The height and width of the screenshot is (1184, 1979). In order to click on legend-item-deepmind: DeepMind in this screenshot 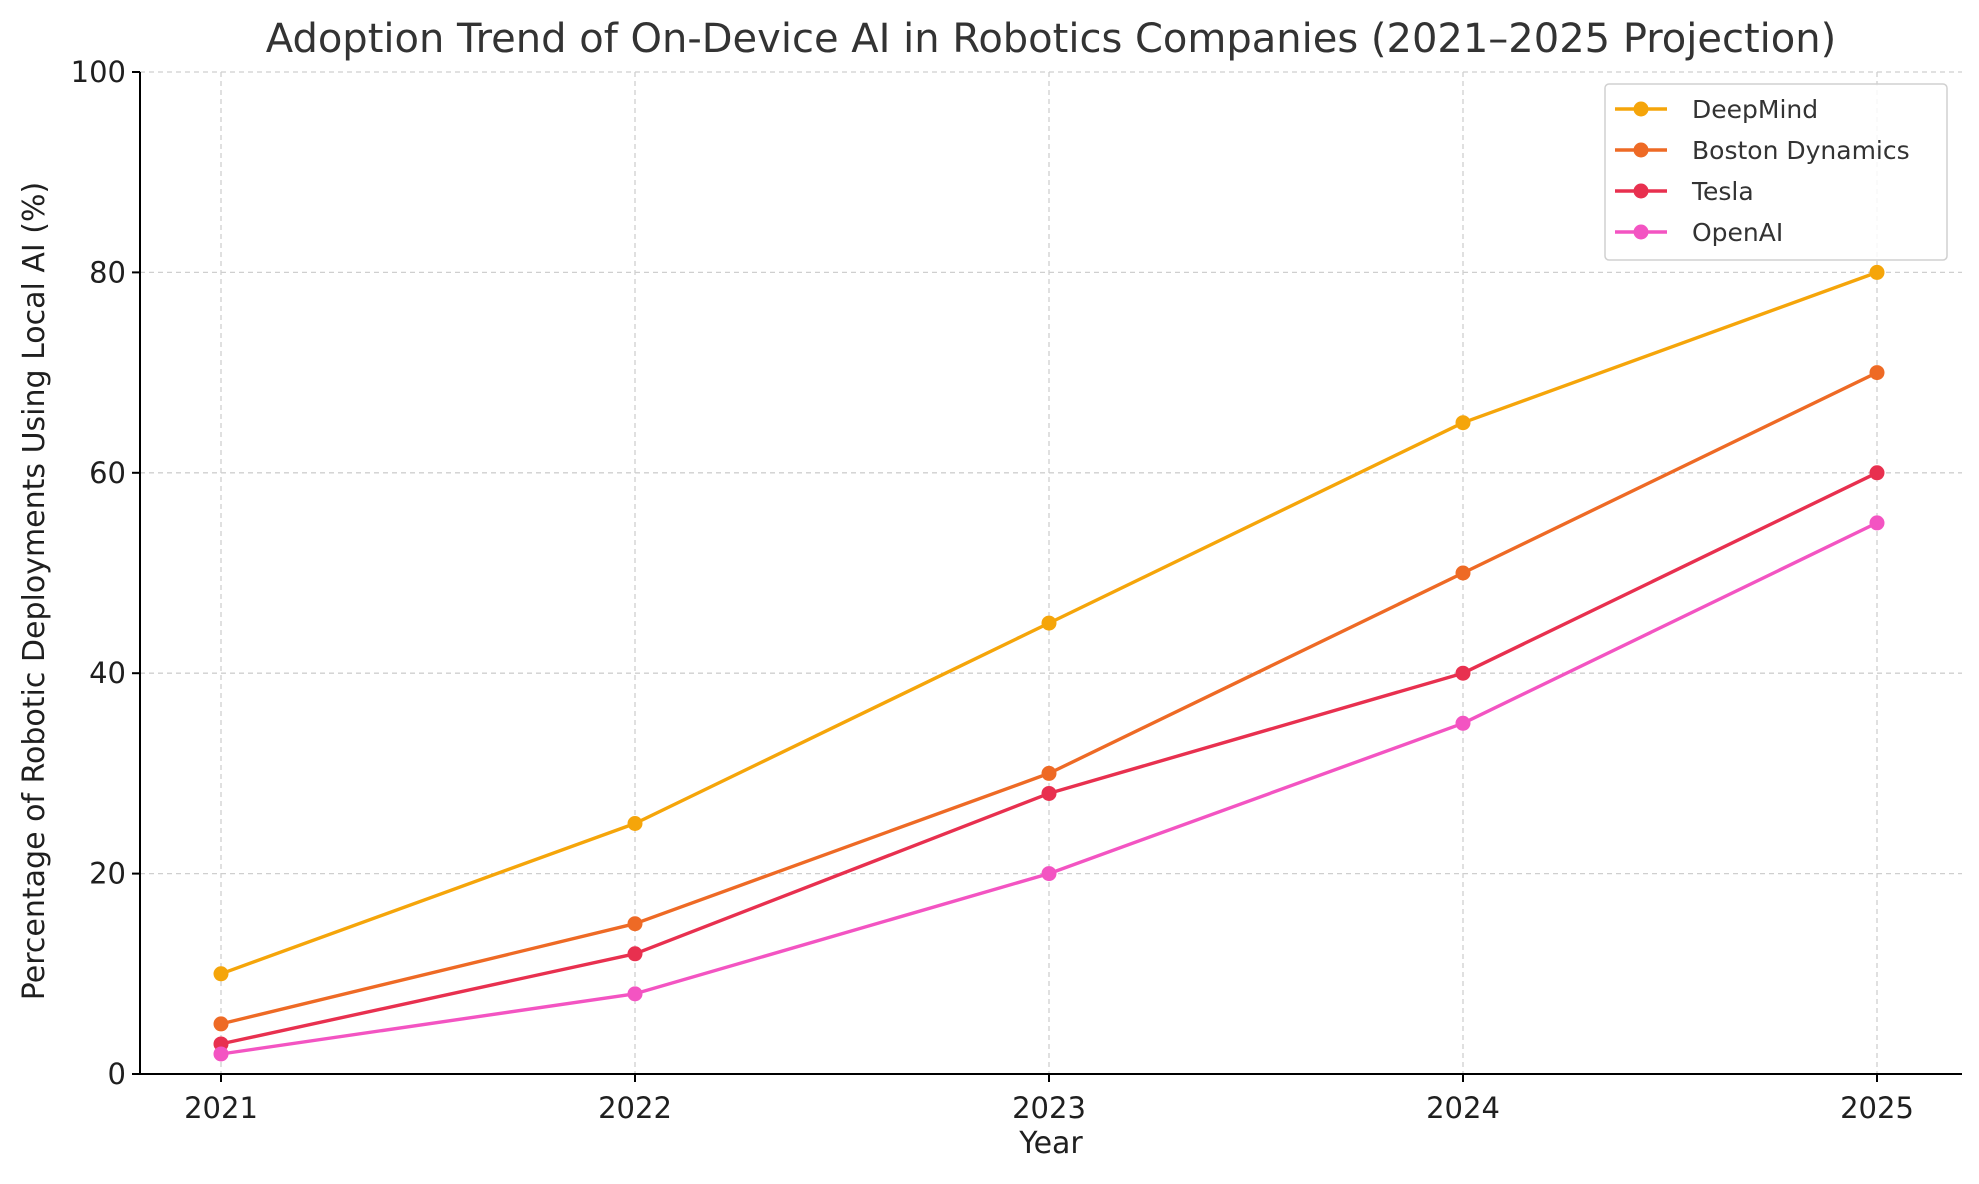, I will do `click(1716, 109)`.